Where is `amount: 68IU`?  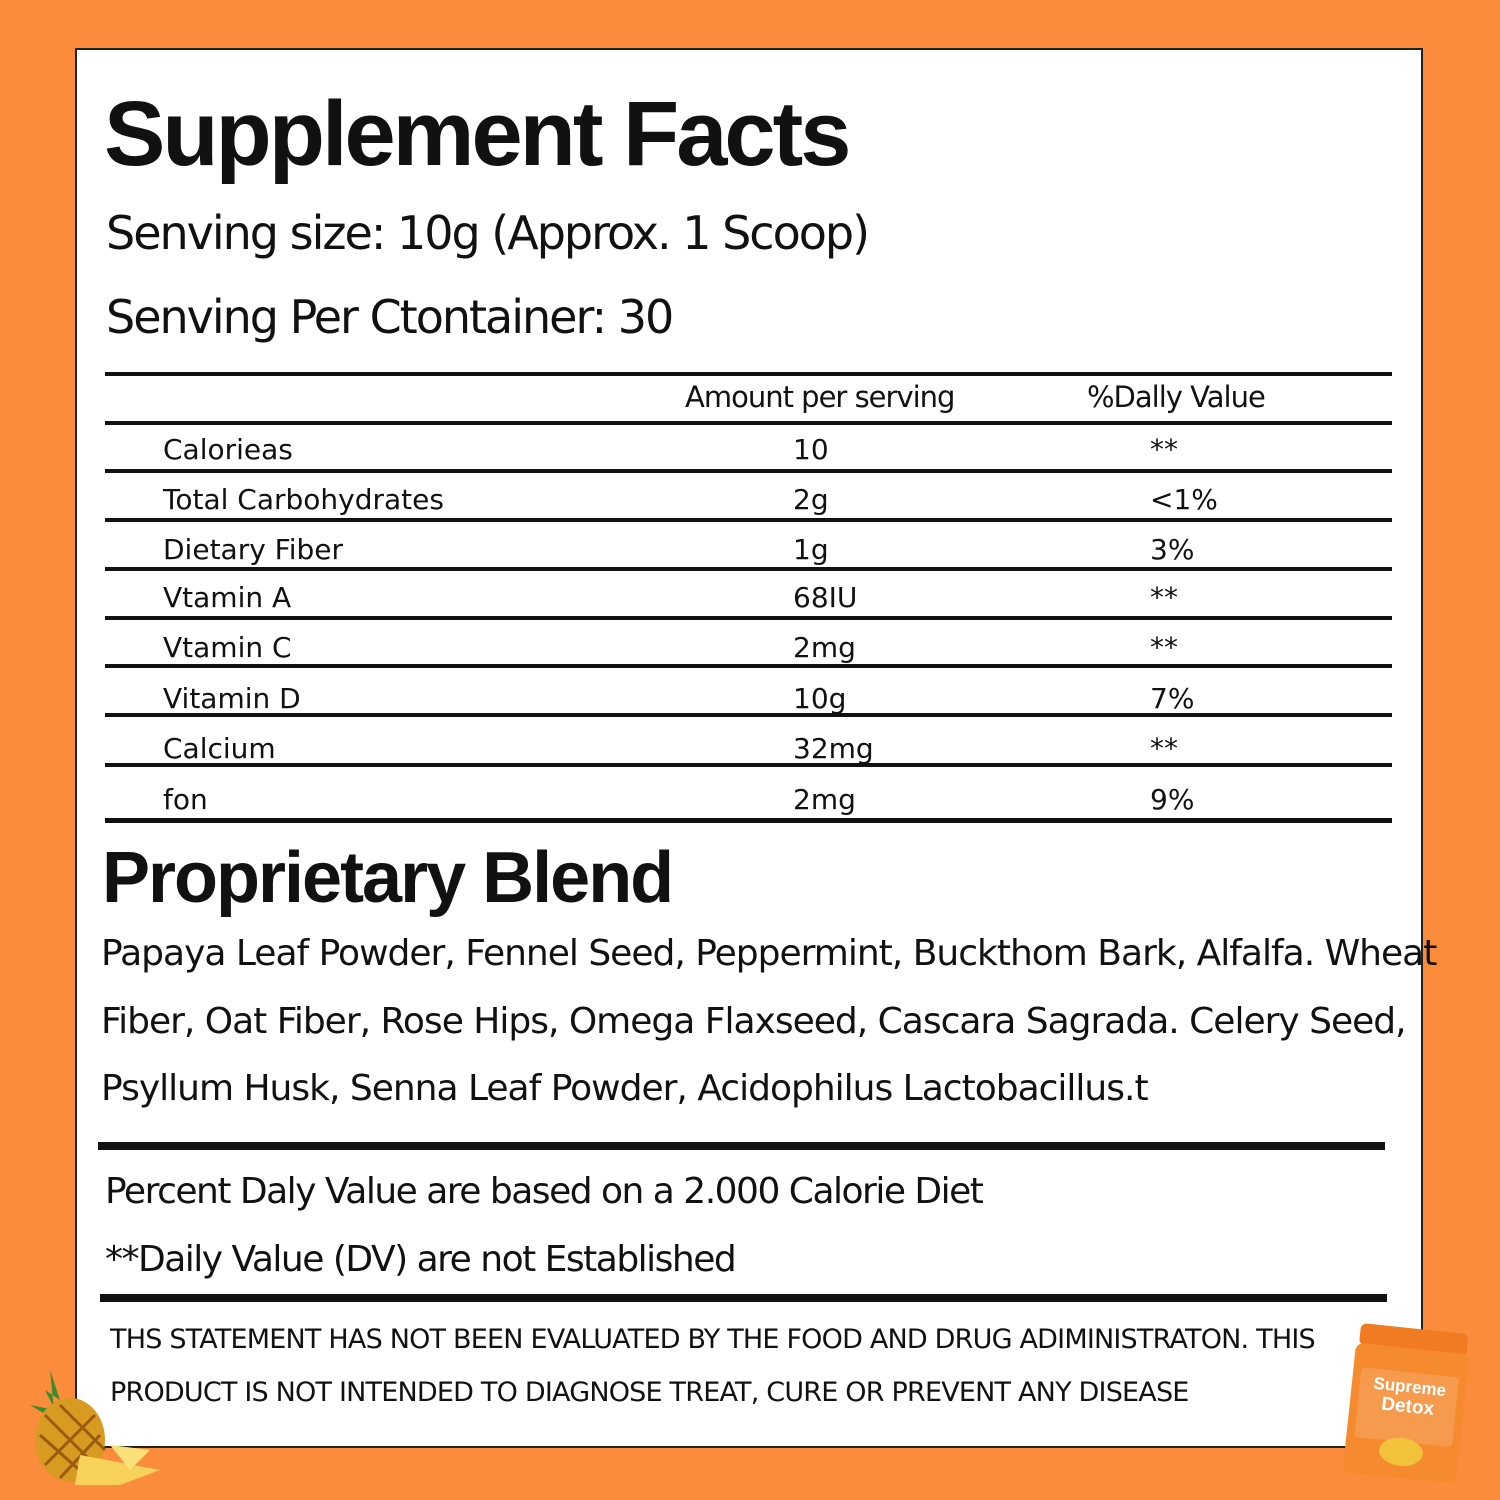
amount: 68IU is located at coordinates (825, 597).